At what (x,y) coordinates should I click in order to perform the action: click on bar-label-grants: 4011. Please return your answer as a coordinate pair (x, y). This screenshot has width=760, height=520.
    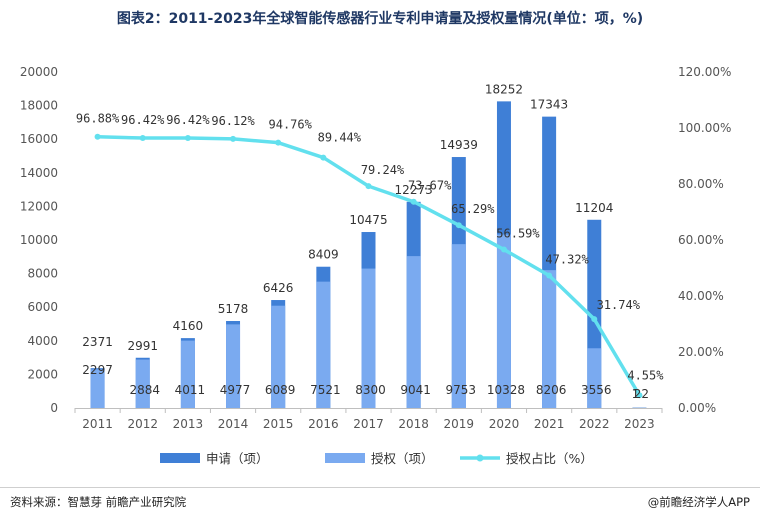
    Looking at the image, I should click on (190, 390).